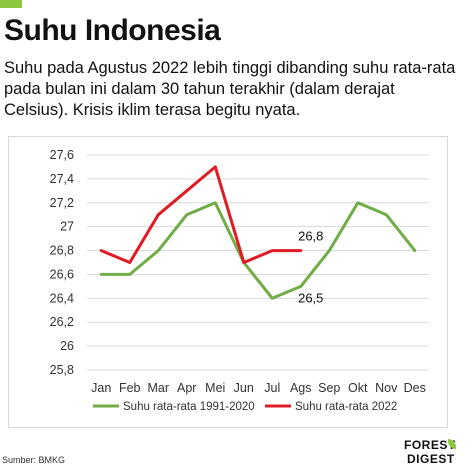 This screenshot has width=474, height=474. Describe the element at coordinates (158, 388) in the screenshot. I see `x-tick-label: Mar` at that location.